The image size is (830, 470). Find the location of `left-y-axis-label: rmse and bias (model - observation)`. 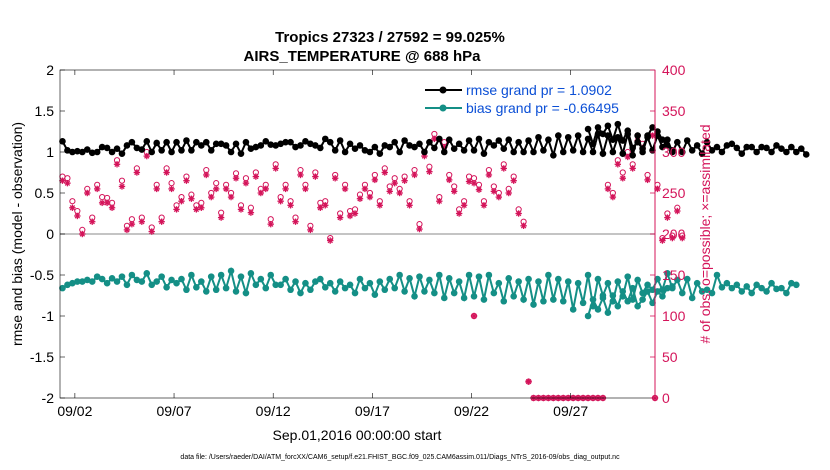

left-y-axis-label: rmse and bias (model - observation) is located at coordinates (17, 234).